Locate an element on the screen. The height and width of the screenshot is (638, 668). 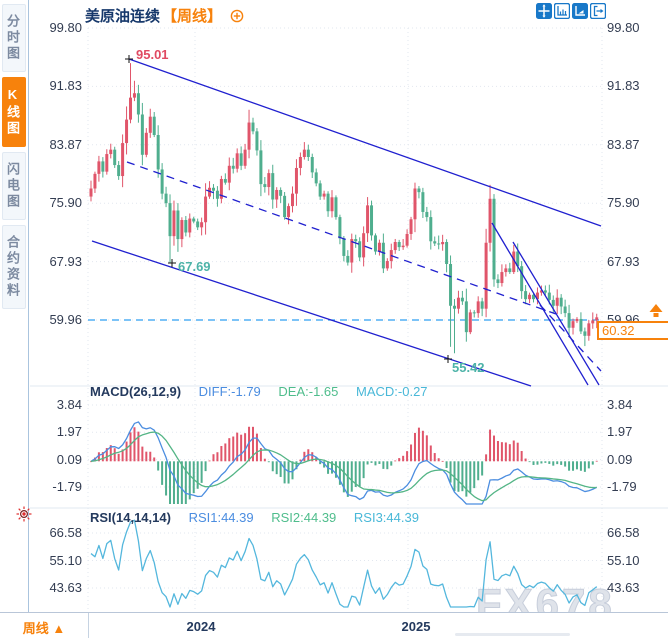
low2-price-label: 55.42 is located at coordinates (468, 367).